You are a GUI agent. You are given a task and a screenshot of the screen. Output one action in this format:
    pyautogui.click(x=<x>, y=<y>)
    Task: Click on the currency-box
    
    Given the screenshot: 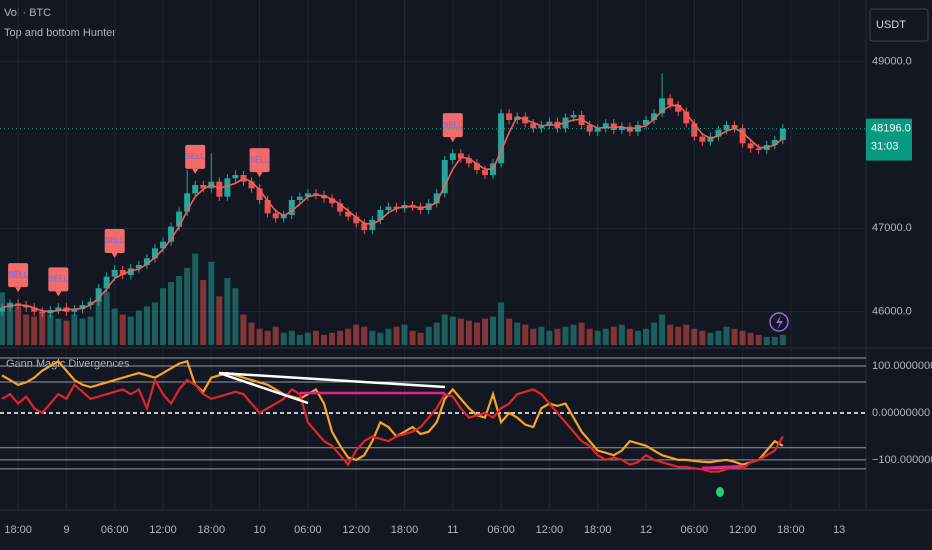 What is the action you would take?
    pyautogui.click(x=899, y=25)
    